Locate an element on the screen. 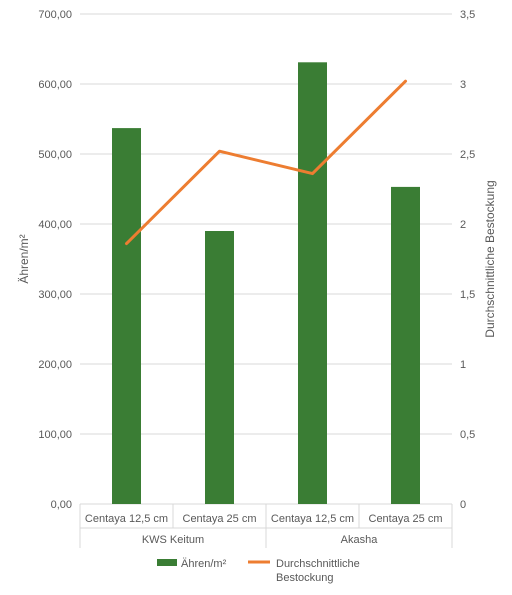 This screenshot has height=595, width=512. y-tick-label: 300,00 is located at coordinates (55, 295).